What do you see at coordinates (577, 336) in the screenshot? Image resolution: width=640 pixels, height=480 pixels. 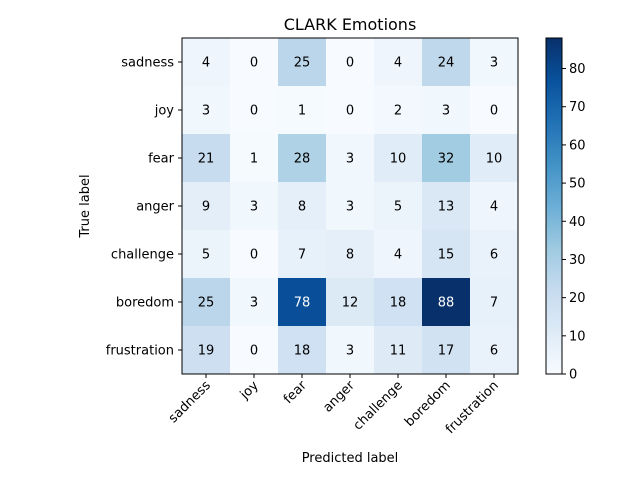 I see `colorbar-tick-label: 10` at bounding box center [577, 336].